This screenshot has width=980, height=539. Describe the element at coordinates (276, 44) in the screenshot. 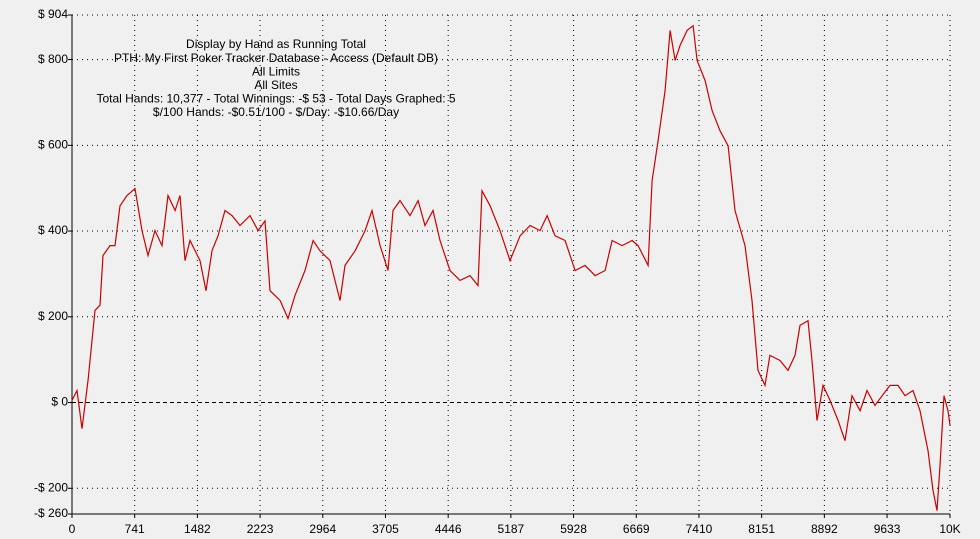

I see `annotation: Display by Hand as Running Total` at that location.